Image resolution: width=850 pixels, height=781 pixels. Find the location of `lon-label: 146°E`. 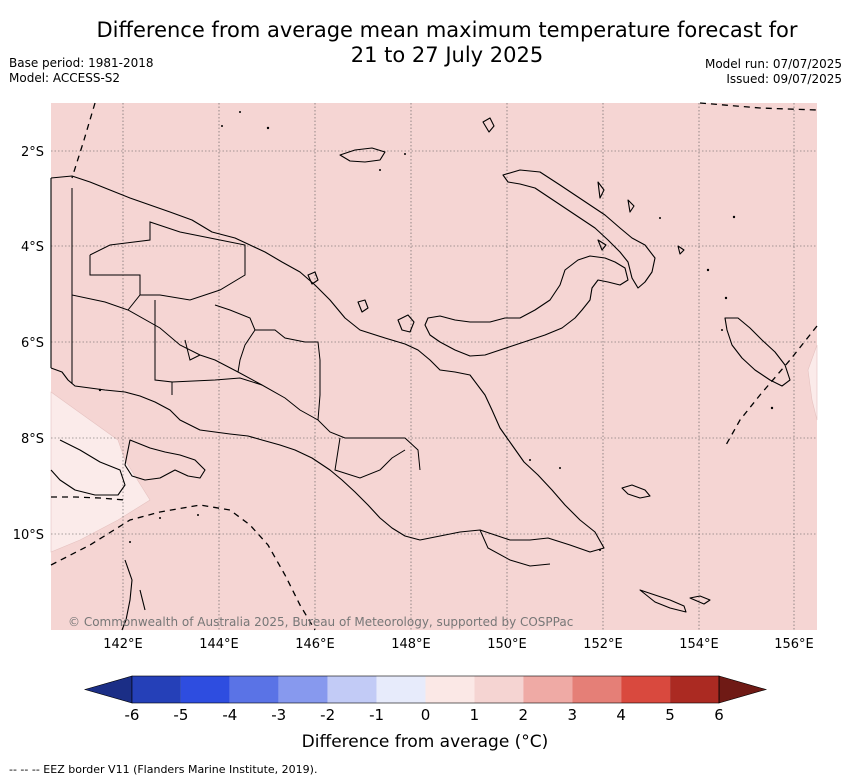

lon-label: 146°E is located at coordinates (315, 644).